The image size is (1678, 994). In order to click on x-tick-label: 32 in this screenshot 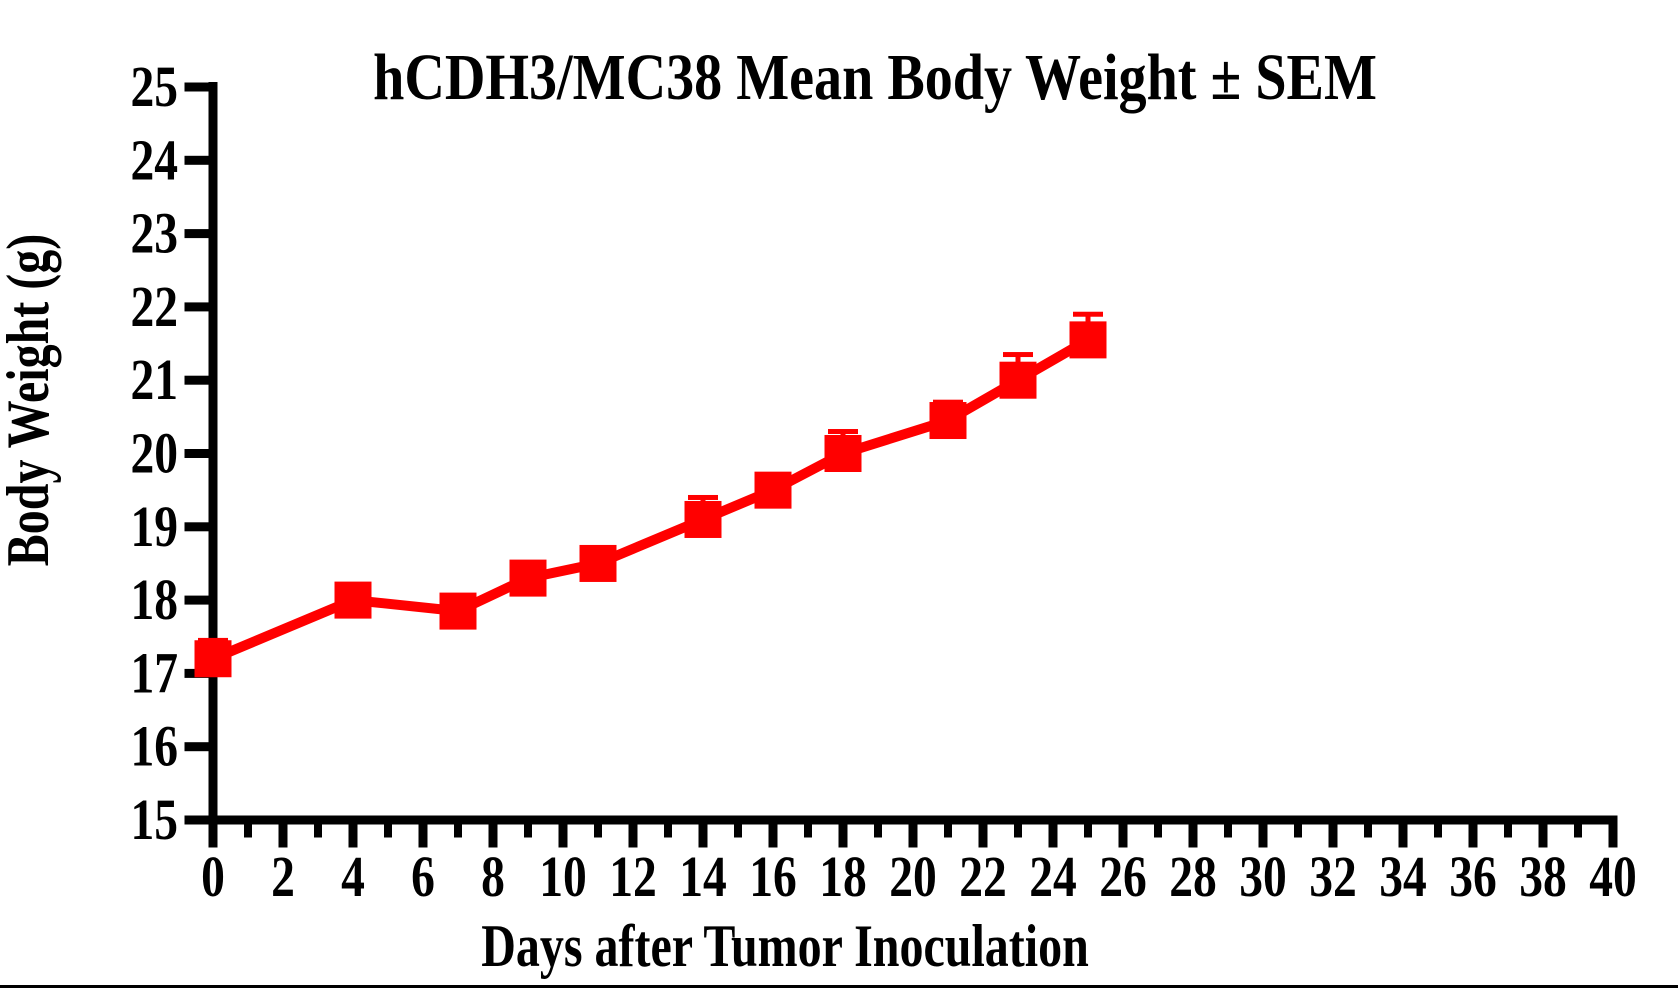, I will do `click(1333, 877)`.